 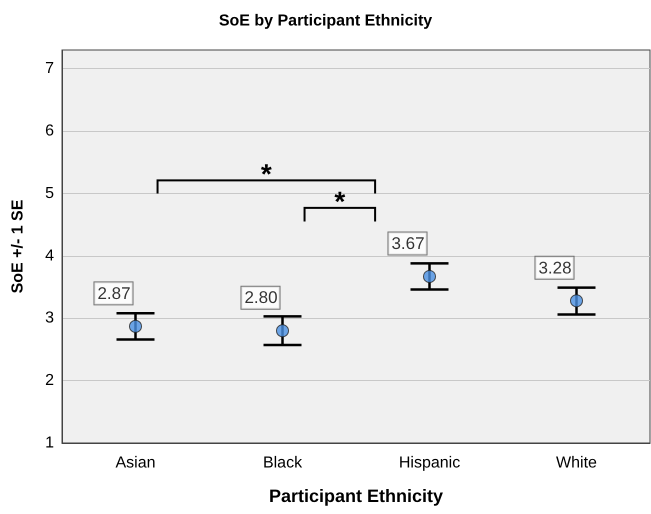 What do you see at coordinates (18, 246) in the screenshot?
I see `y-axis-title: SoE +/- 1 SE` at bounding box center [18, 246].